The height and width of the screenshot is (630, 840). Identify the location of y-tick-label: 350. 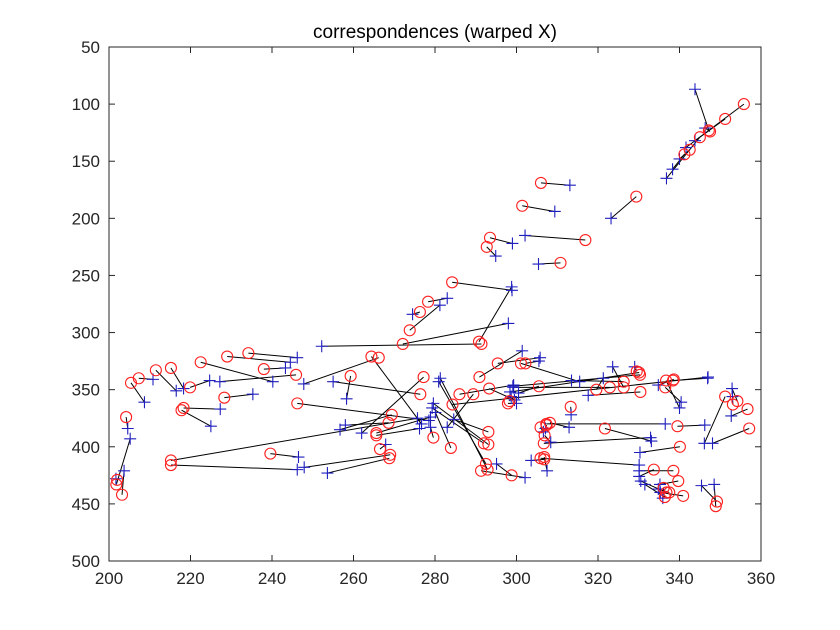
(86, 390).